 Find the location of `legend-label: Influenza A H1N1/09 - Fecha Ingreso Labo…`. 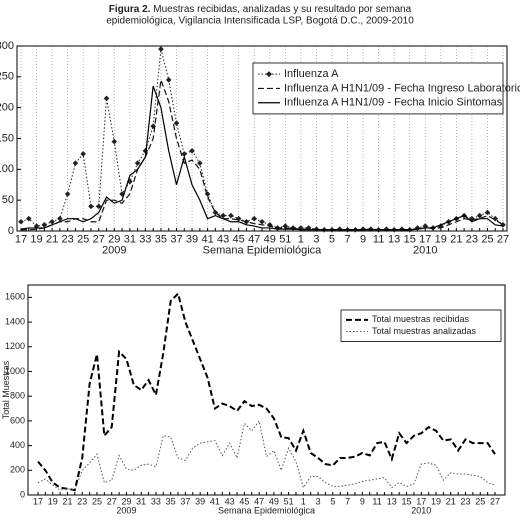

legend-label: Influenza A H1N1/09 - Fecha Ingreso Labo… is located at coordinates (402, 88).